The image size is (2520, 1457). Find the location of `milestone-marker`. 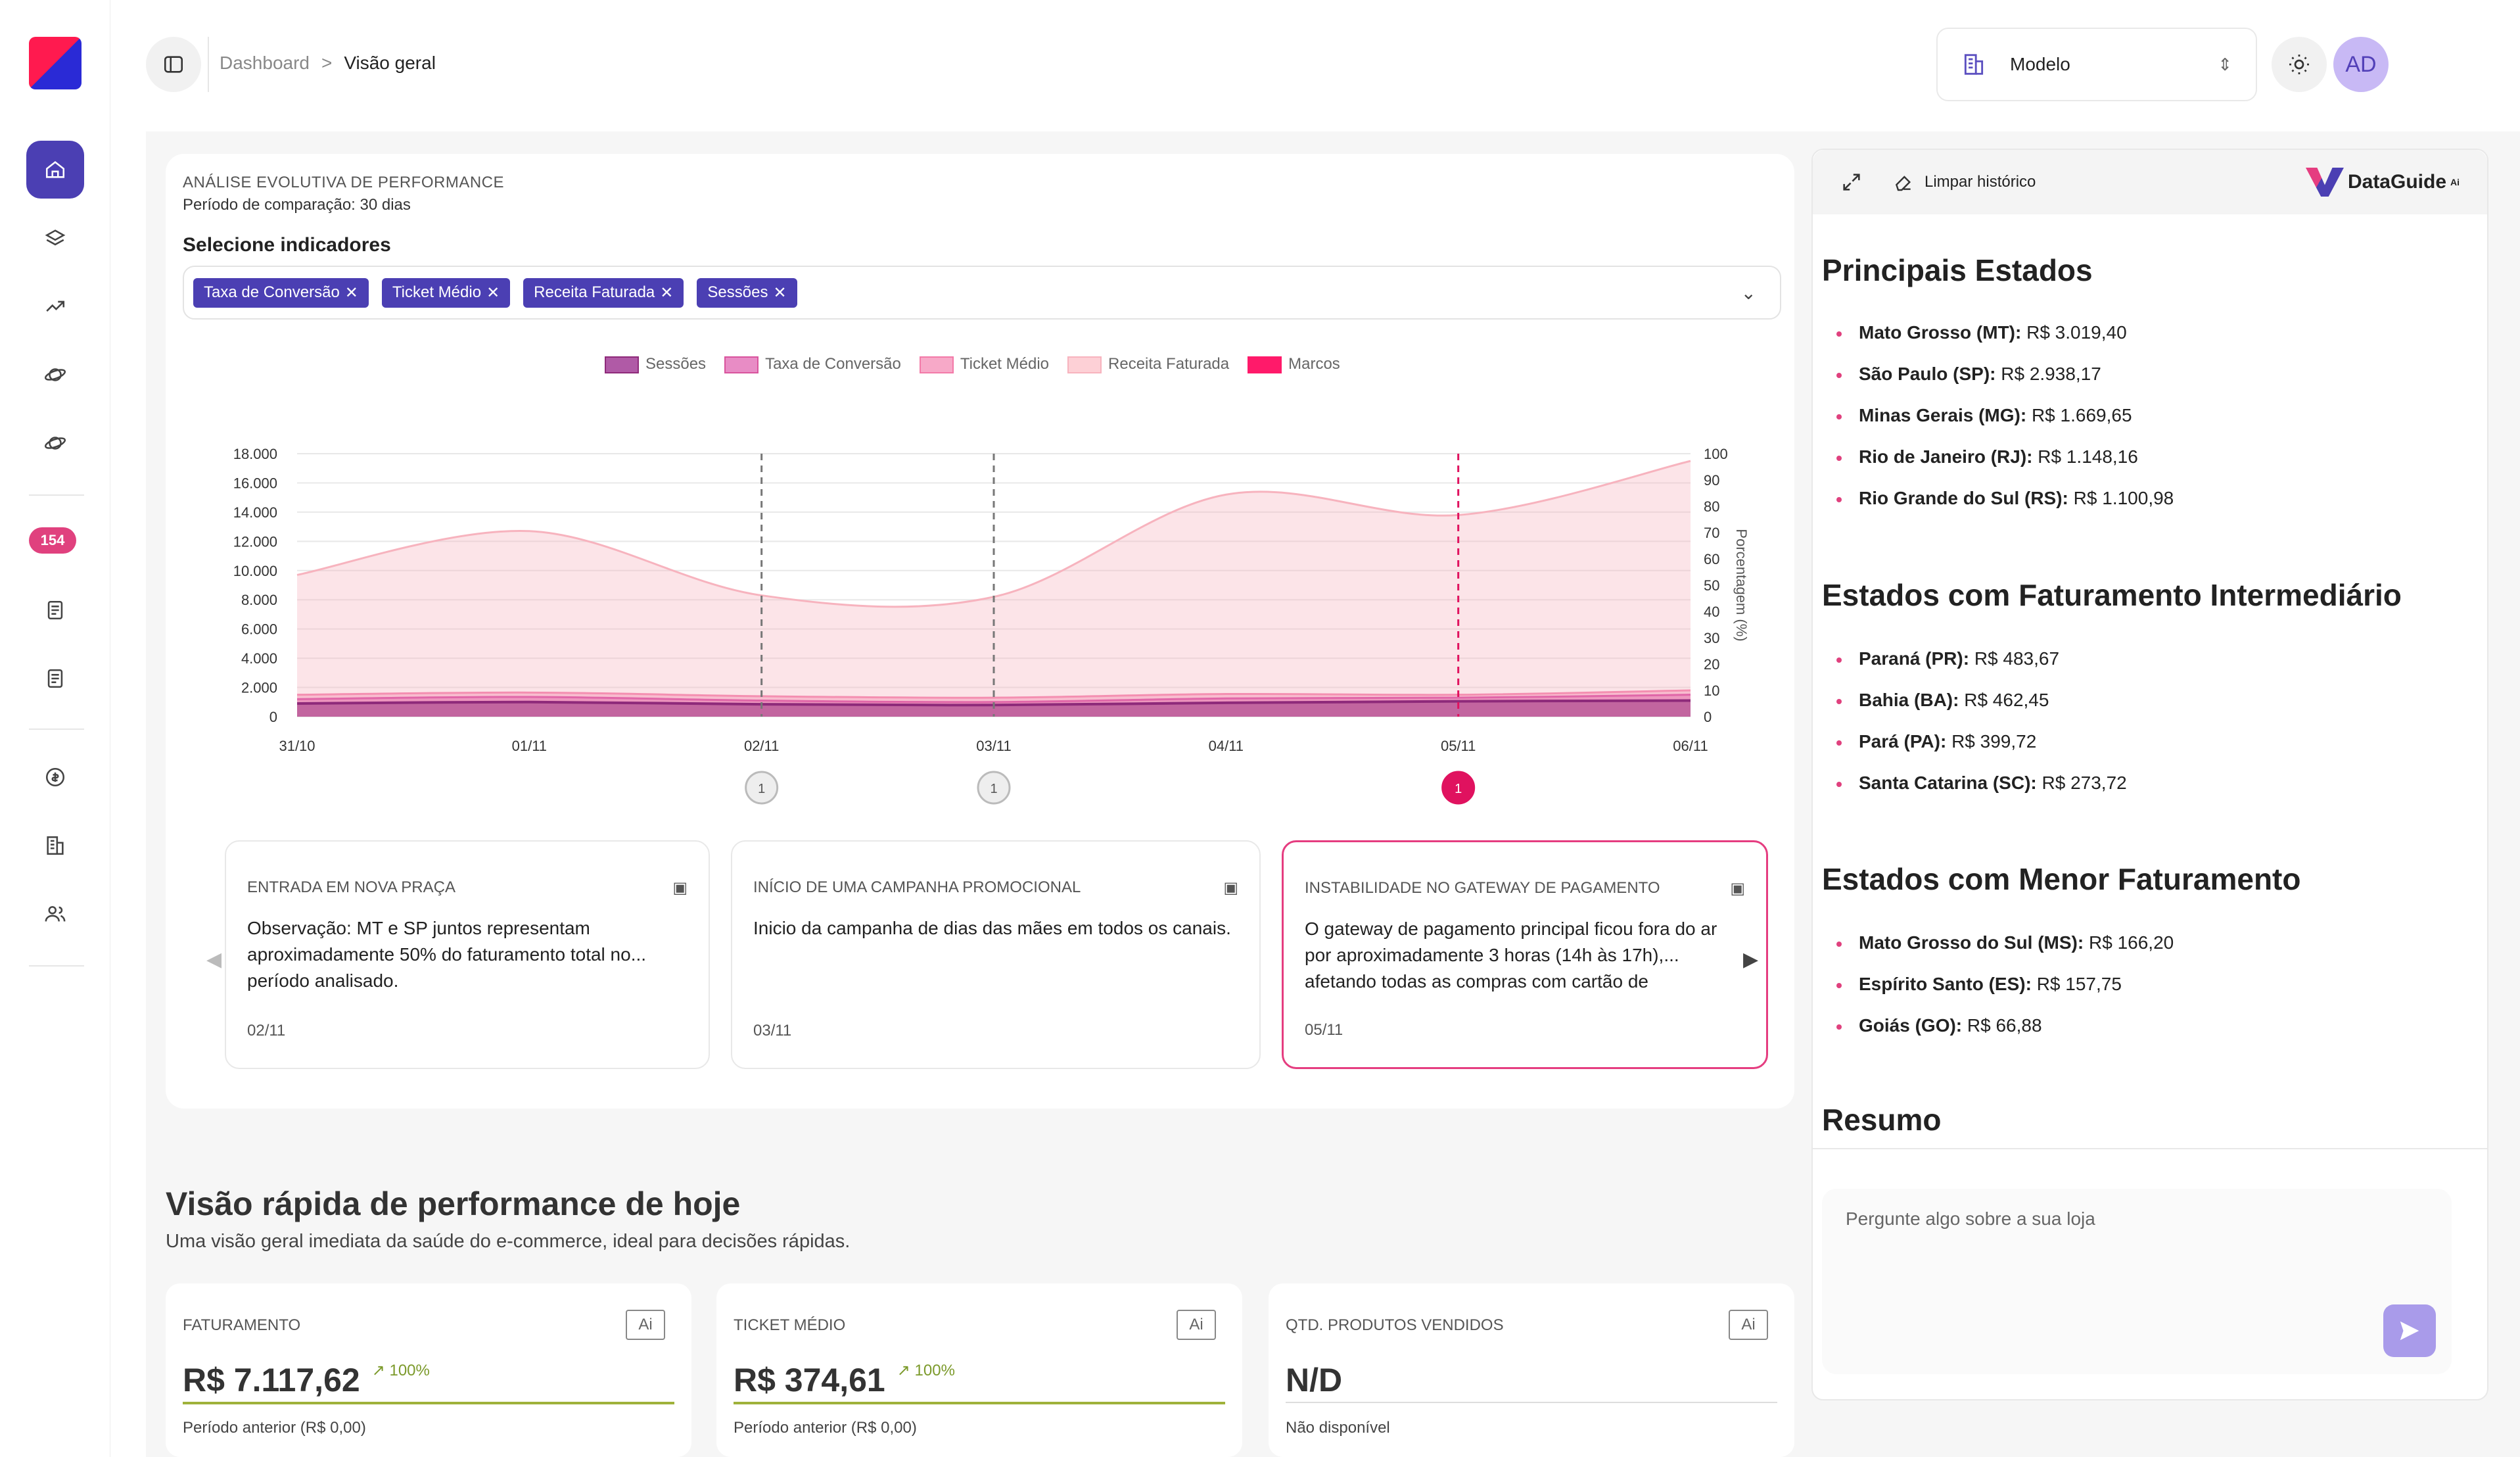

milestone-marker is located at coordinates (1458, 788).